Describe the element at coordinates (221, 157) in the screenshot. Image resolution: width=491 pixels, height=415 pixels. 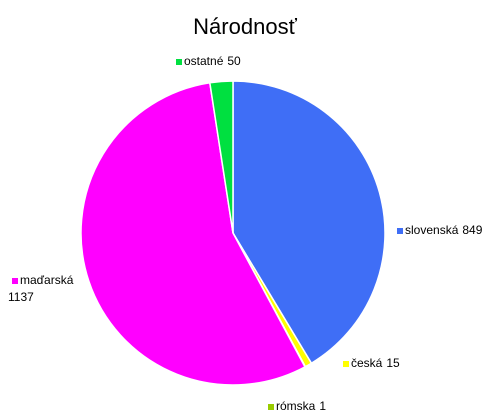
I see `pie-slice` at that location.